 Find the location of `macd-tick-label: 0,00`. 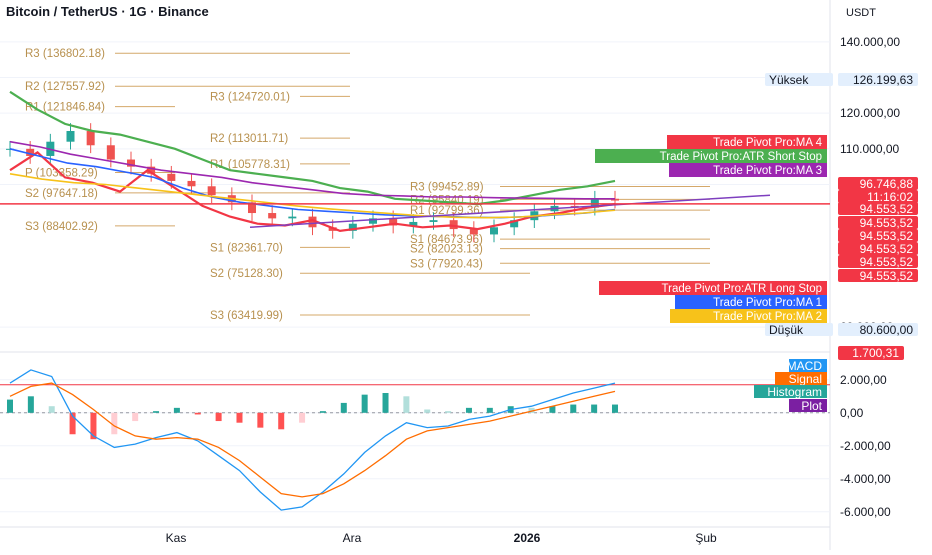

macd-tick-label: 0,00 is located at coordinates (852, 413).